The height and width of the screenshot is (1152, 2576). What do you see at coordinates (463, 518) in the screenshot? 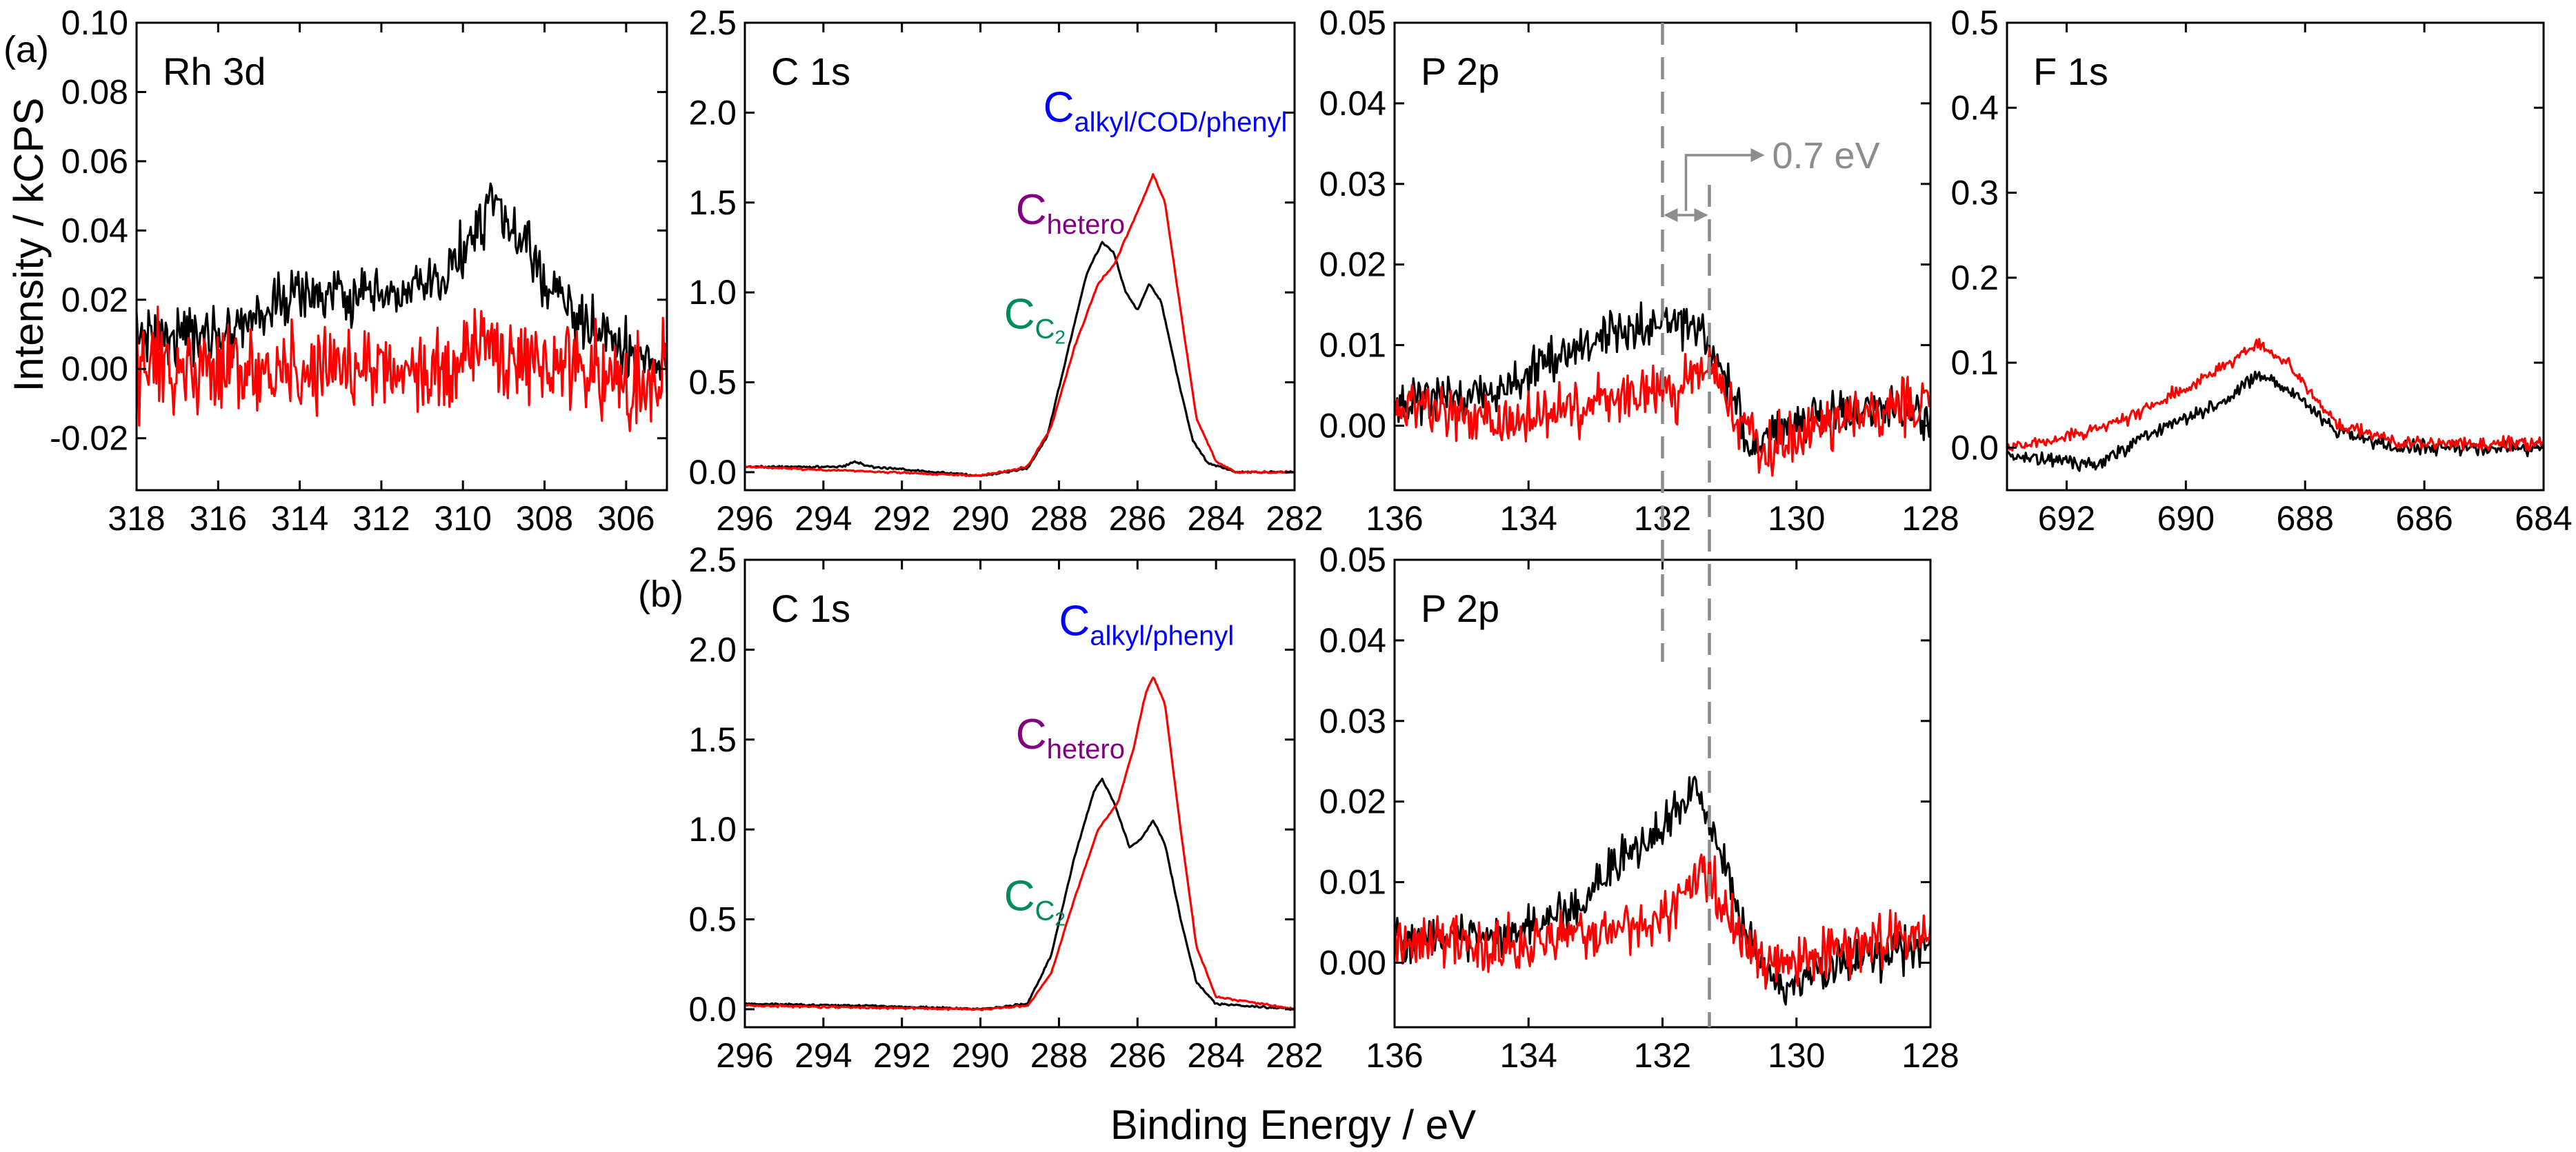
I see `x-tick-label: 310` at bounding box center [463, 518].